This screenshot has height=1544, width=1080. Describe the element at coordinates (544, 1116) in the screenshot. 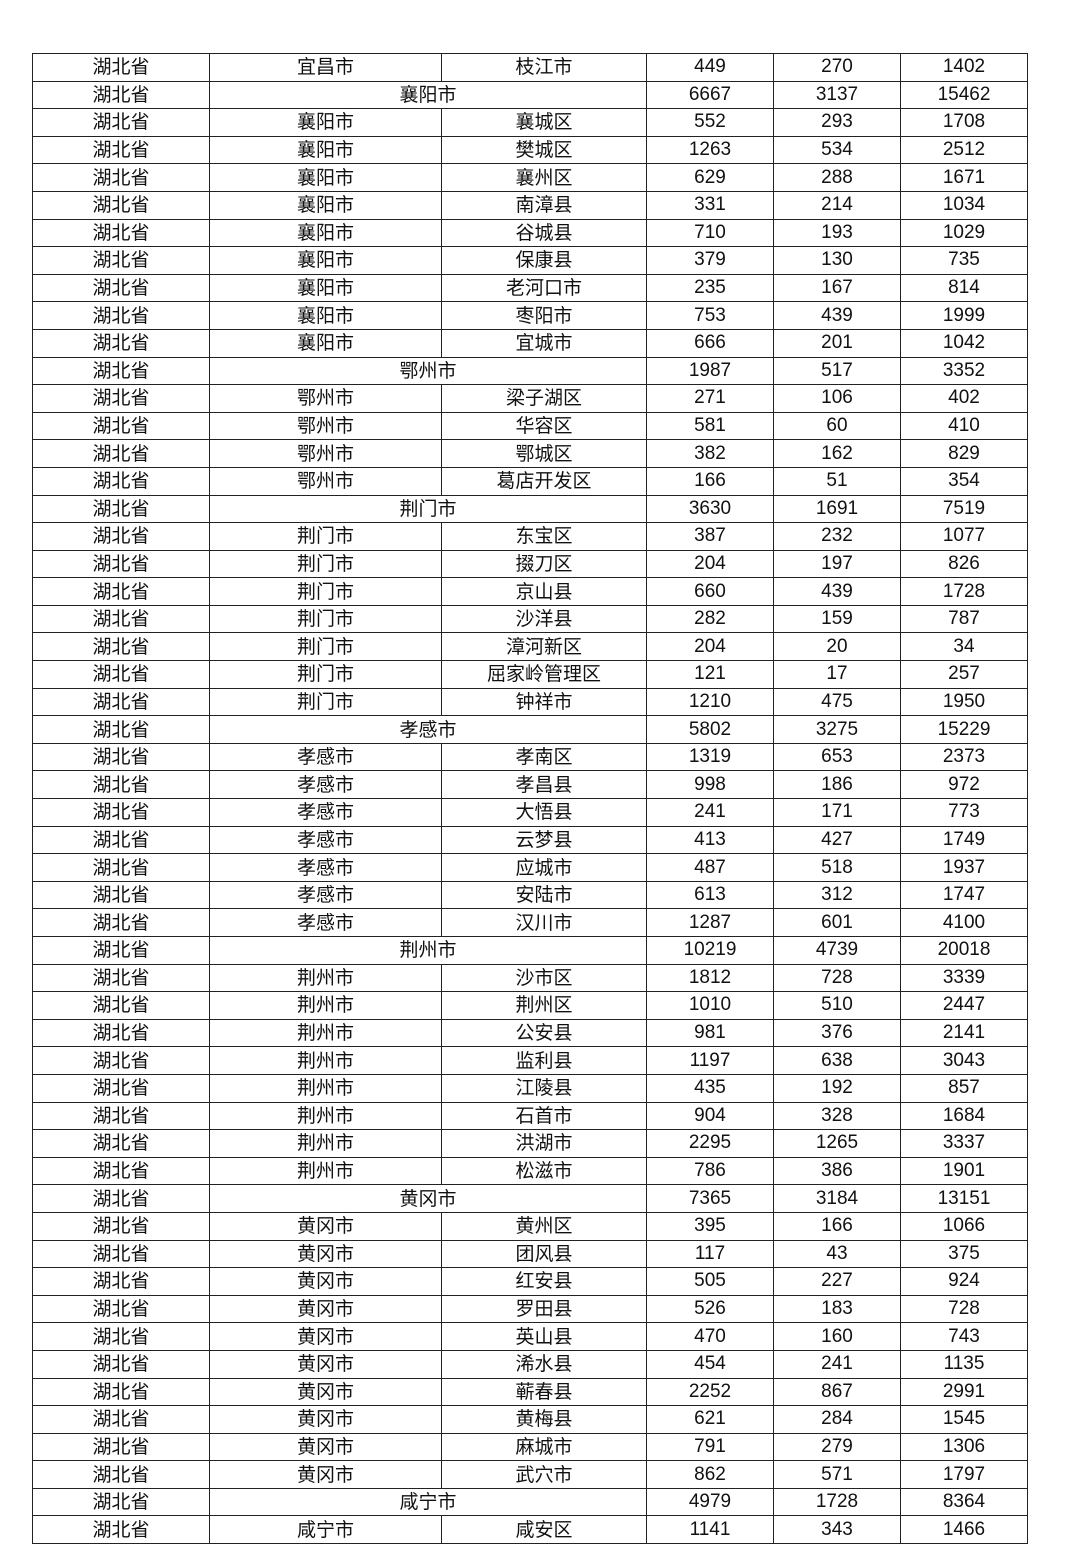

I see `district-cell: 石首市` at that location.